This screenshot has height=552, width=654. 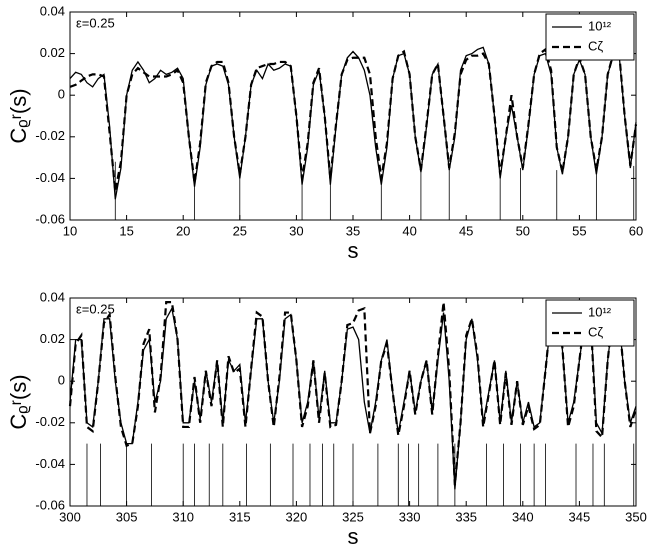 What do you see at coordinates (523, 230) in the screenshot?
I see `x-tick-label: 50` at bounding box center [523, 230].